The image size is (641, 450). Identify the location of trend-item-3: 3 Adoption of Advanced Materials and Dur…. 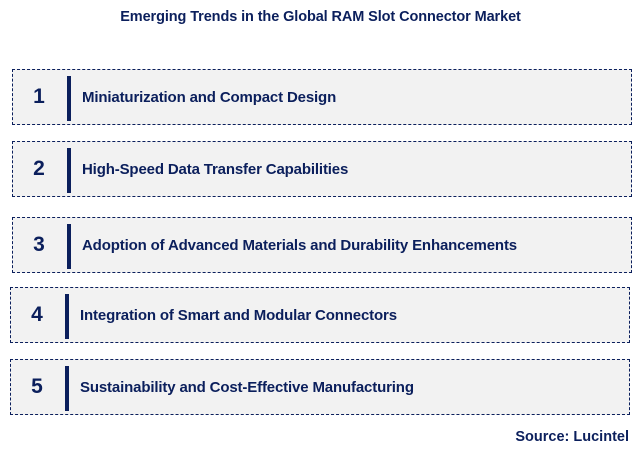
(322, 245).